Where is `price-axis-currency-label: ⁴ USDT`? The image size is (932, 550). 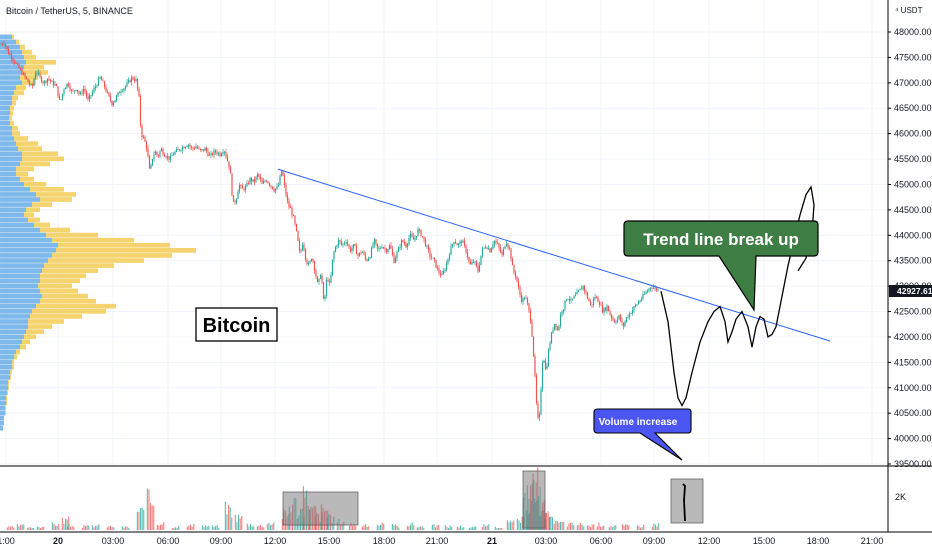 price-axis-currency-label: ⁴ USDT is located at coordinates (909, 10).